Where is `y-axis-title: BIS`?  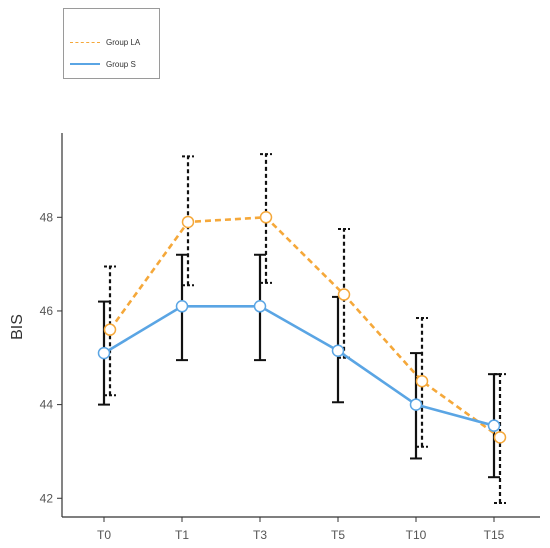 y-axis-title: BIS is located at coordinates (17, 327).